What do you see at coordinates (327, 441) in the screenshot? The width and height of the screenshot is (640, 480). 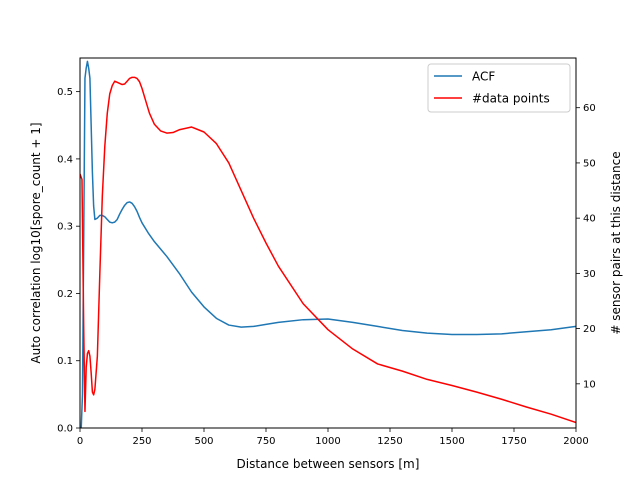 I see `x-tick-label: 1000` at bounding box center [327, 441].